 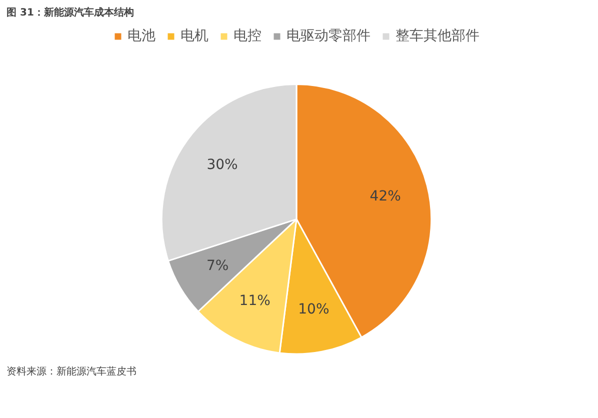 I want to click on data-label: 30%, so click(x=222, y=165).